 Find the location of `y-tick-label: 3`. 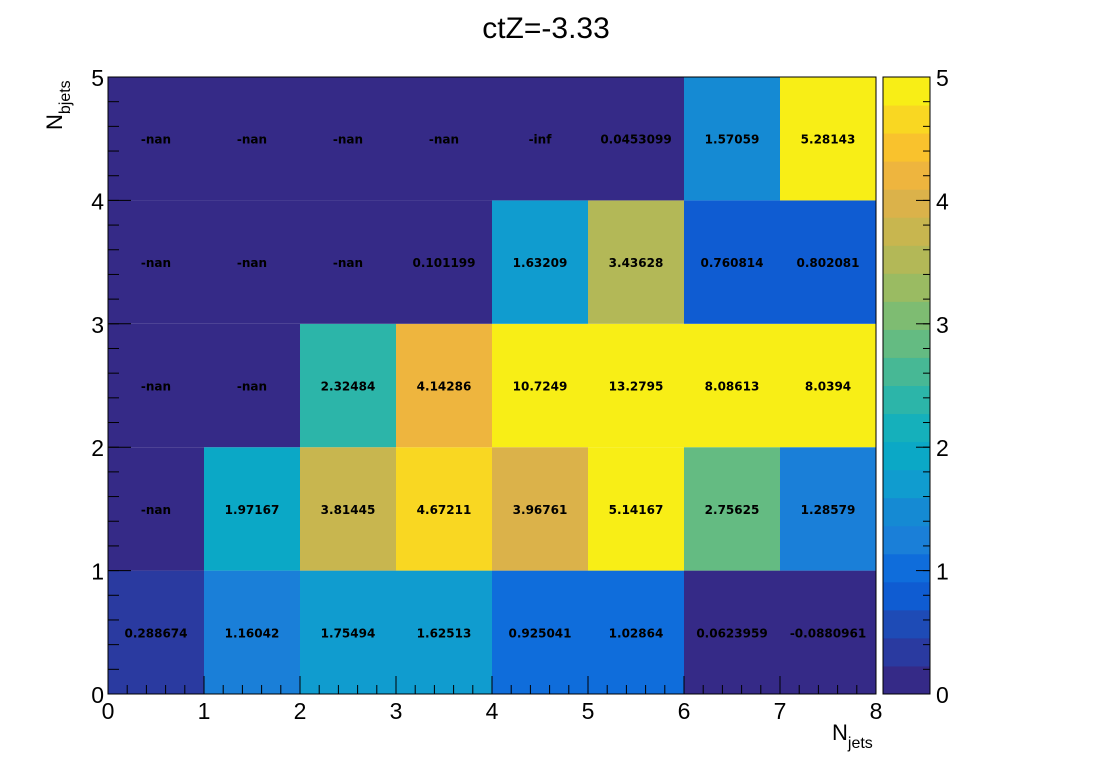

y-tick-label: 3 is located at coordinates (97, 325).